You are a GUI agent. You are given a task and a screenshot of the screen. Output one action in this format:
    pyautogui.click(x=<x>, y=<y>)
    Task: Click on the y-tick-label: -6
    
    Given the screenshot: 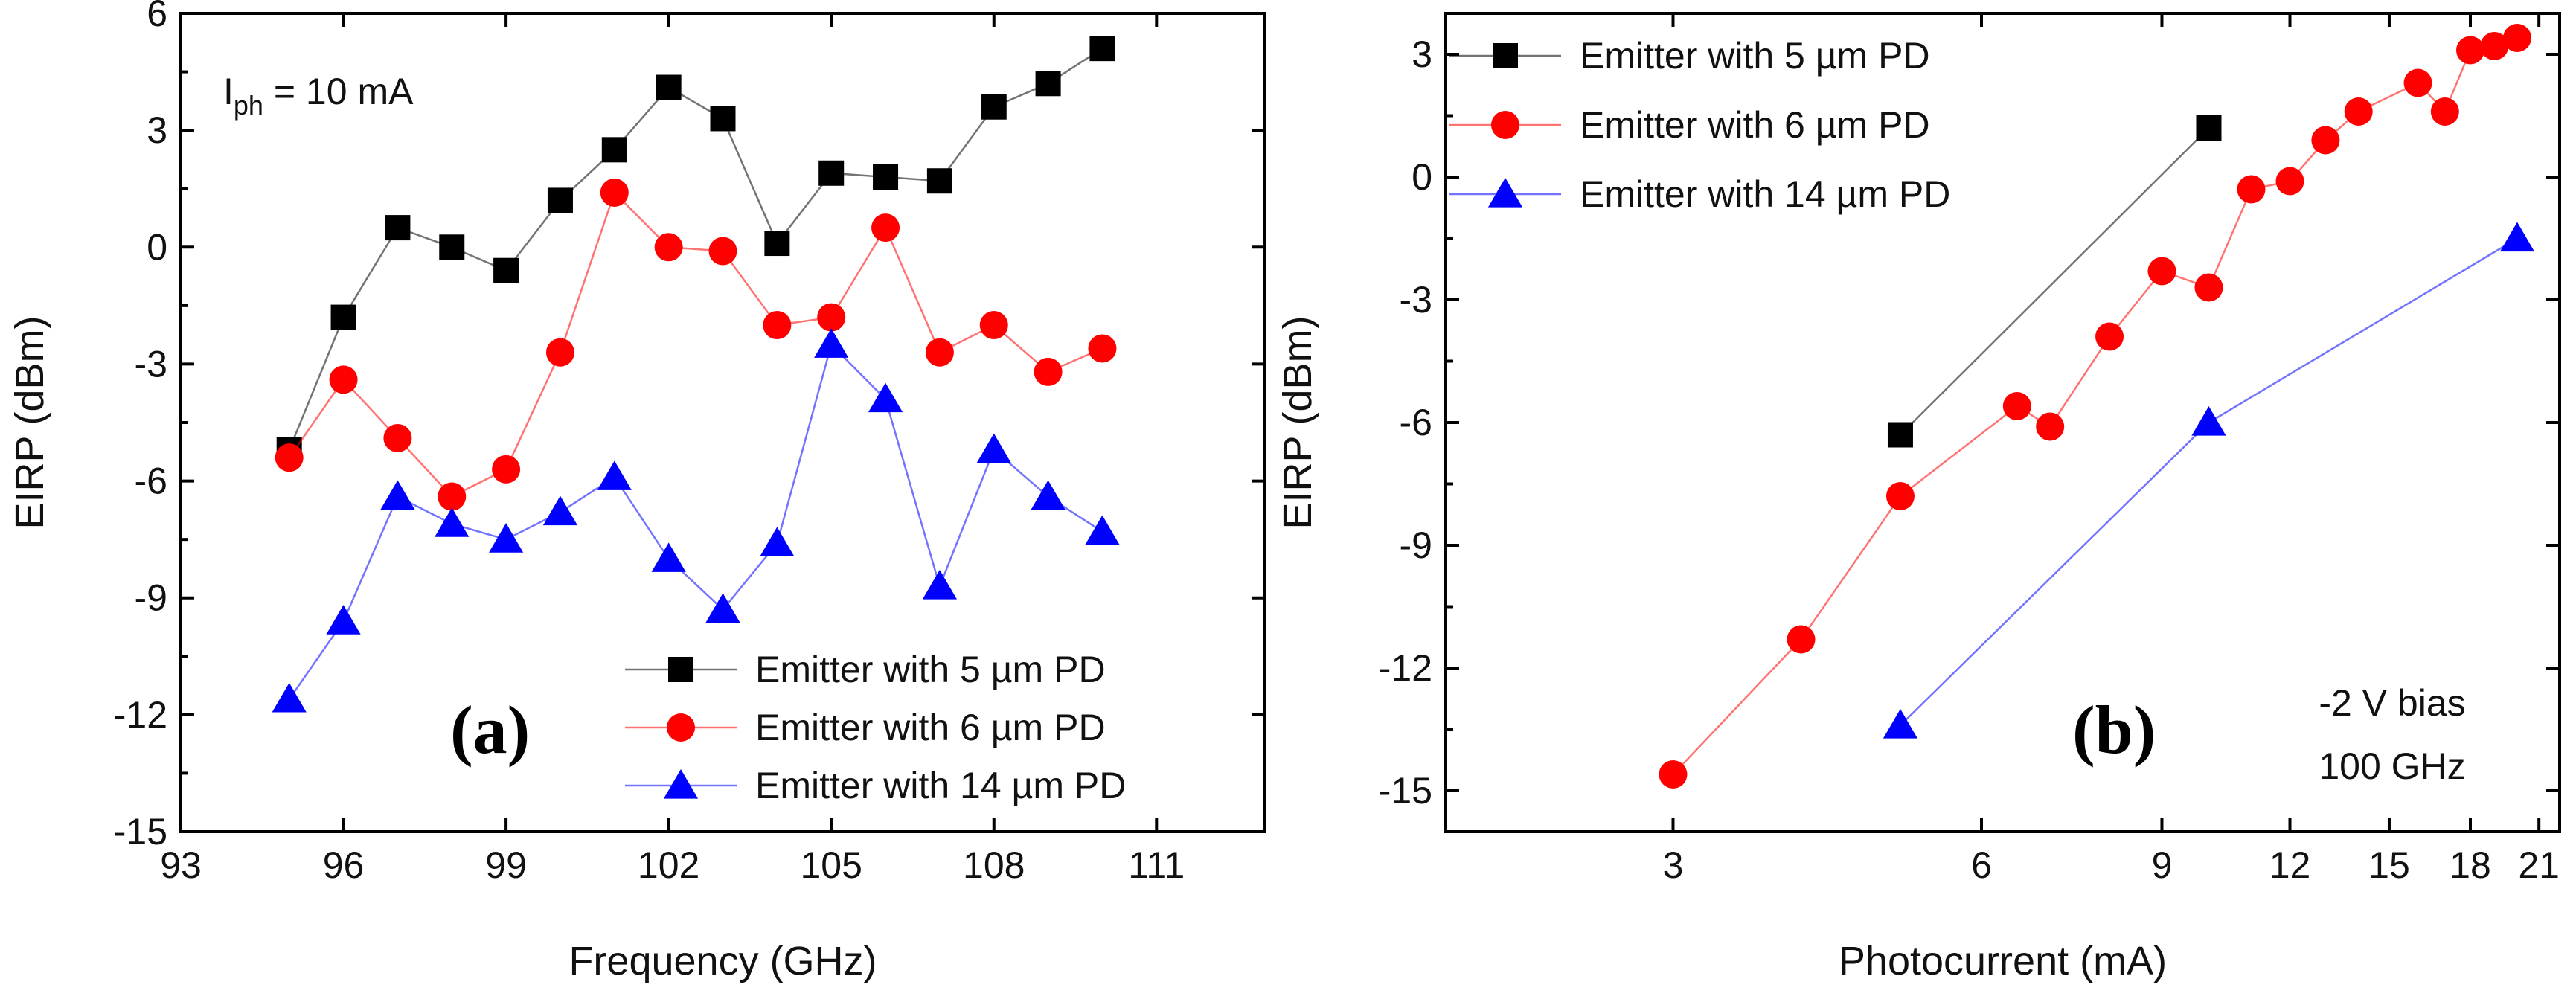 What is the action you would take?
    pyautogui.click(x=1416, y=423)
    